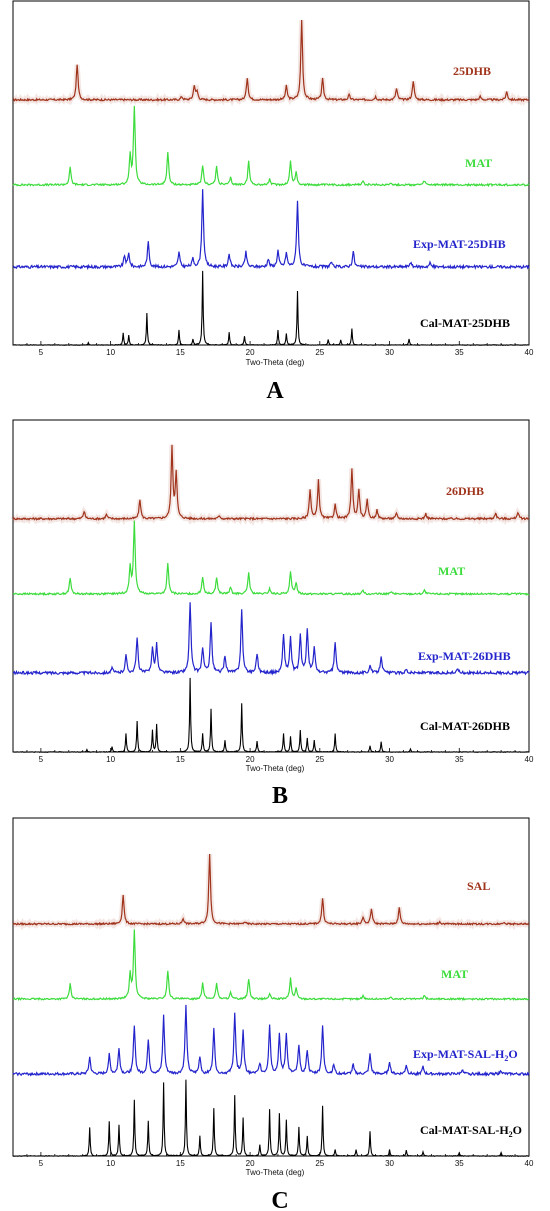 This screenshot has width=550, height=1211. What do you see at coordinates (465, 491) in the screenshot?
I see `series-label-26dhb: 26DHB` at bounding box center [465, 491].